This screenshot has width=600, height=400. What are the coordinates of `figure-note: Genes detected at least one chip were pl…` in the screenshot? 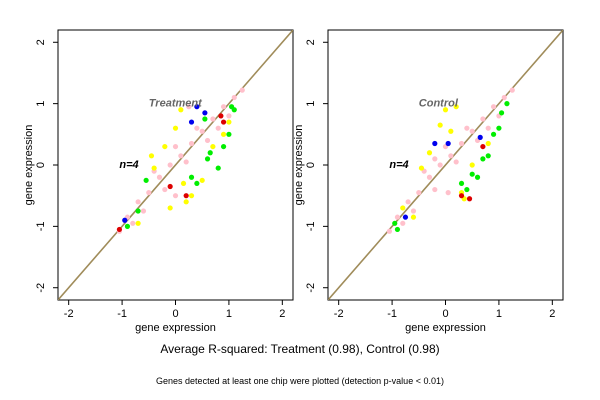 It's located at (300, 381).